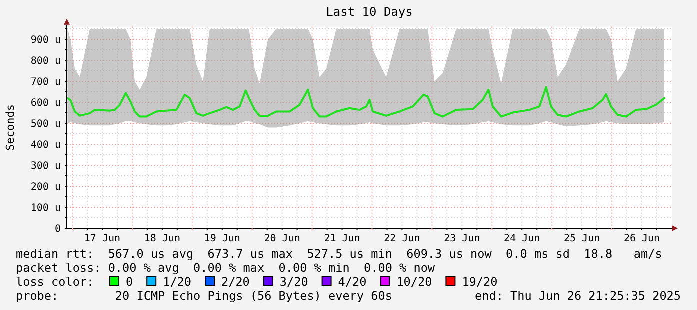 The width and height of the screenshot is (697, 310). What do you see at coordinates (352, 282) in the screenshot?
I see `text: 4/20` at bounding box center [352, 282].